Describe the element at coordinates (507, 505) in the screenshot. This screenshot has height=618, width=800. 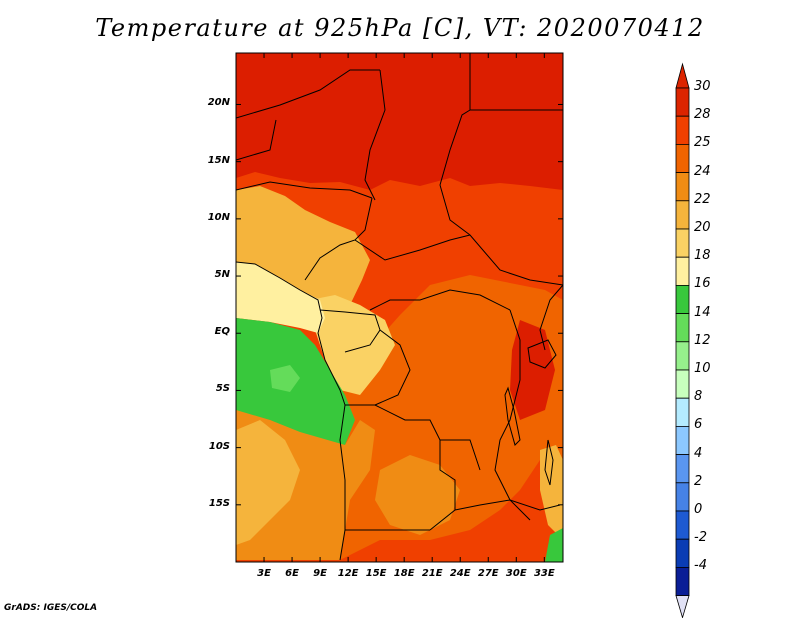
I see `border-zambia-south` at that location.